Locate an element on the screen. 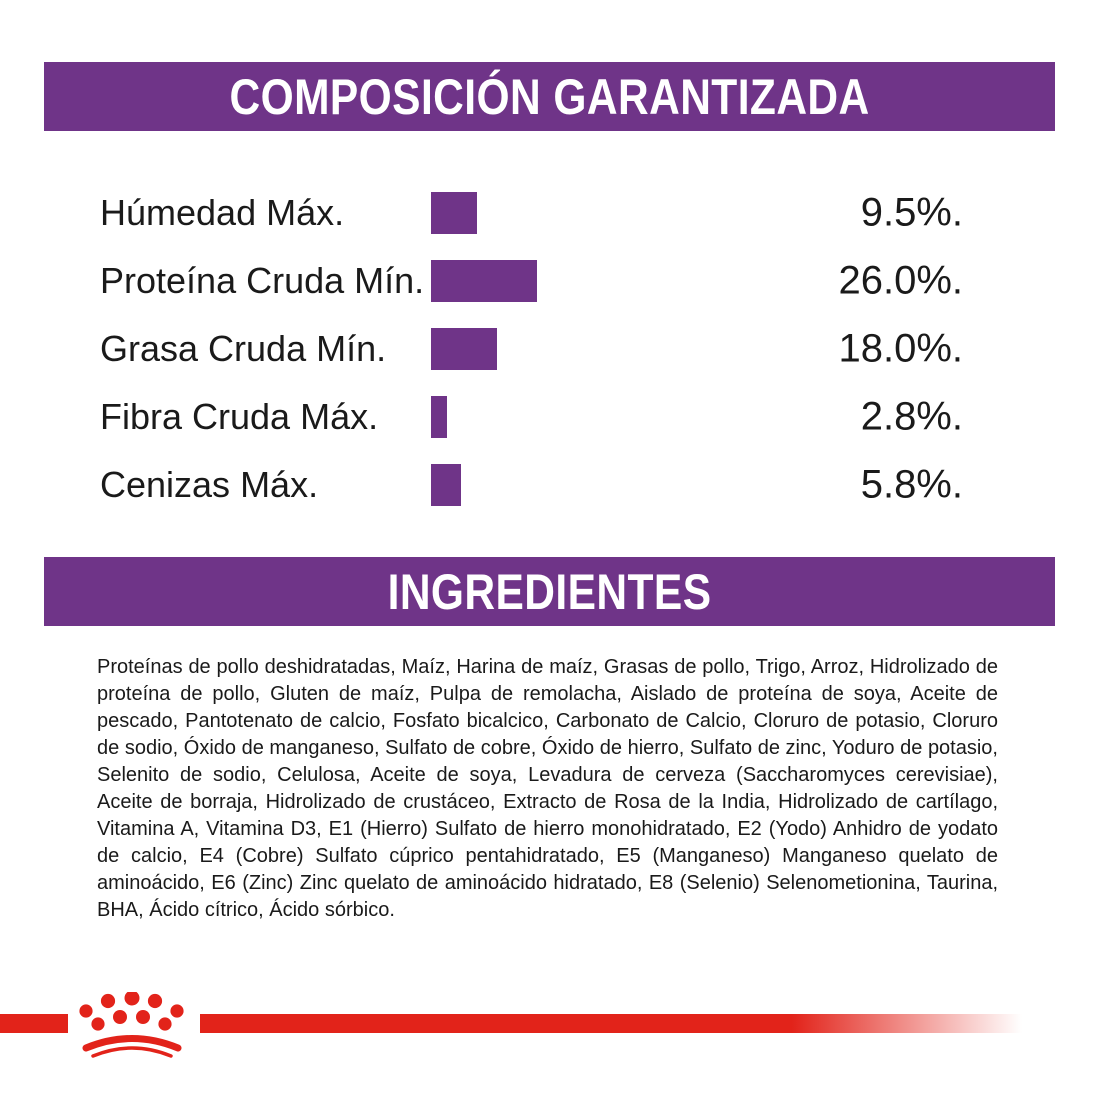 This screenshot has height=1094, width=1094. composition-header-banner: COMPOSICIÓN GARANTIZADA is located at coordinates (549, 96).